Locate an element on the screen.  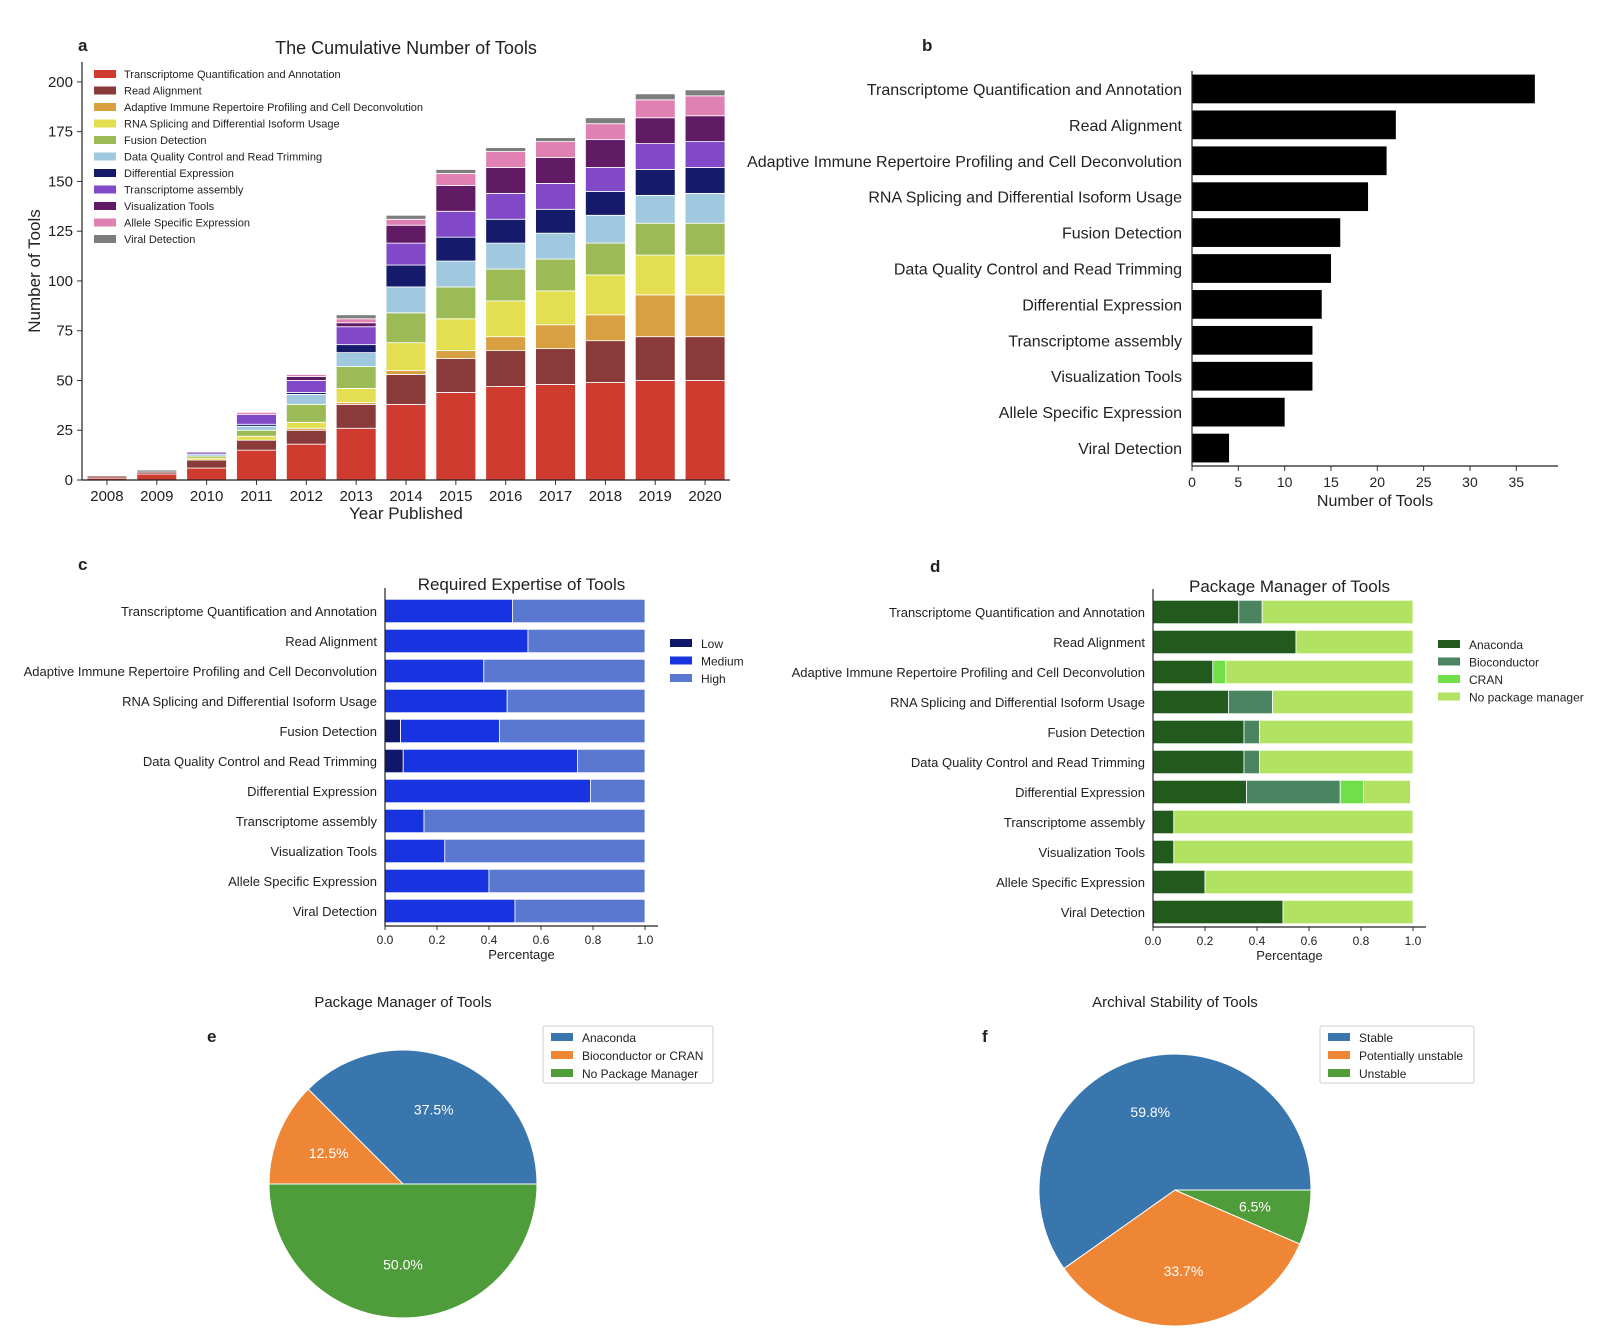
x-tick-label: 15 is located at coordinates (1331, 482).